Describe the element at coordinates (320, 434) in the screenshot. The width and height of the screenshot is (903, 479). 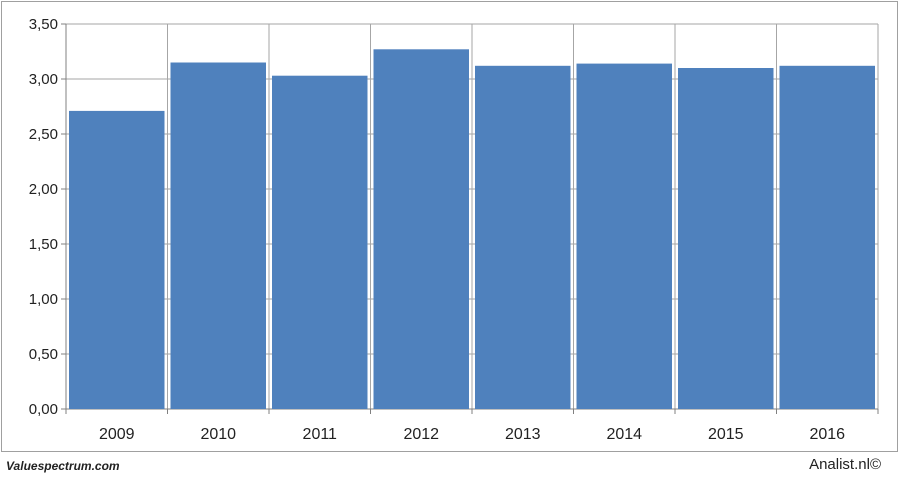
I see `x-tick-label: 2011` at that location.